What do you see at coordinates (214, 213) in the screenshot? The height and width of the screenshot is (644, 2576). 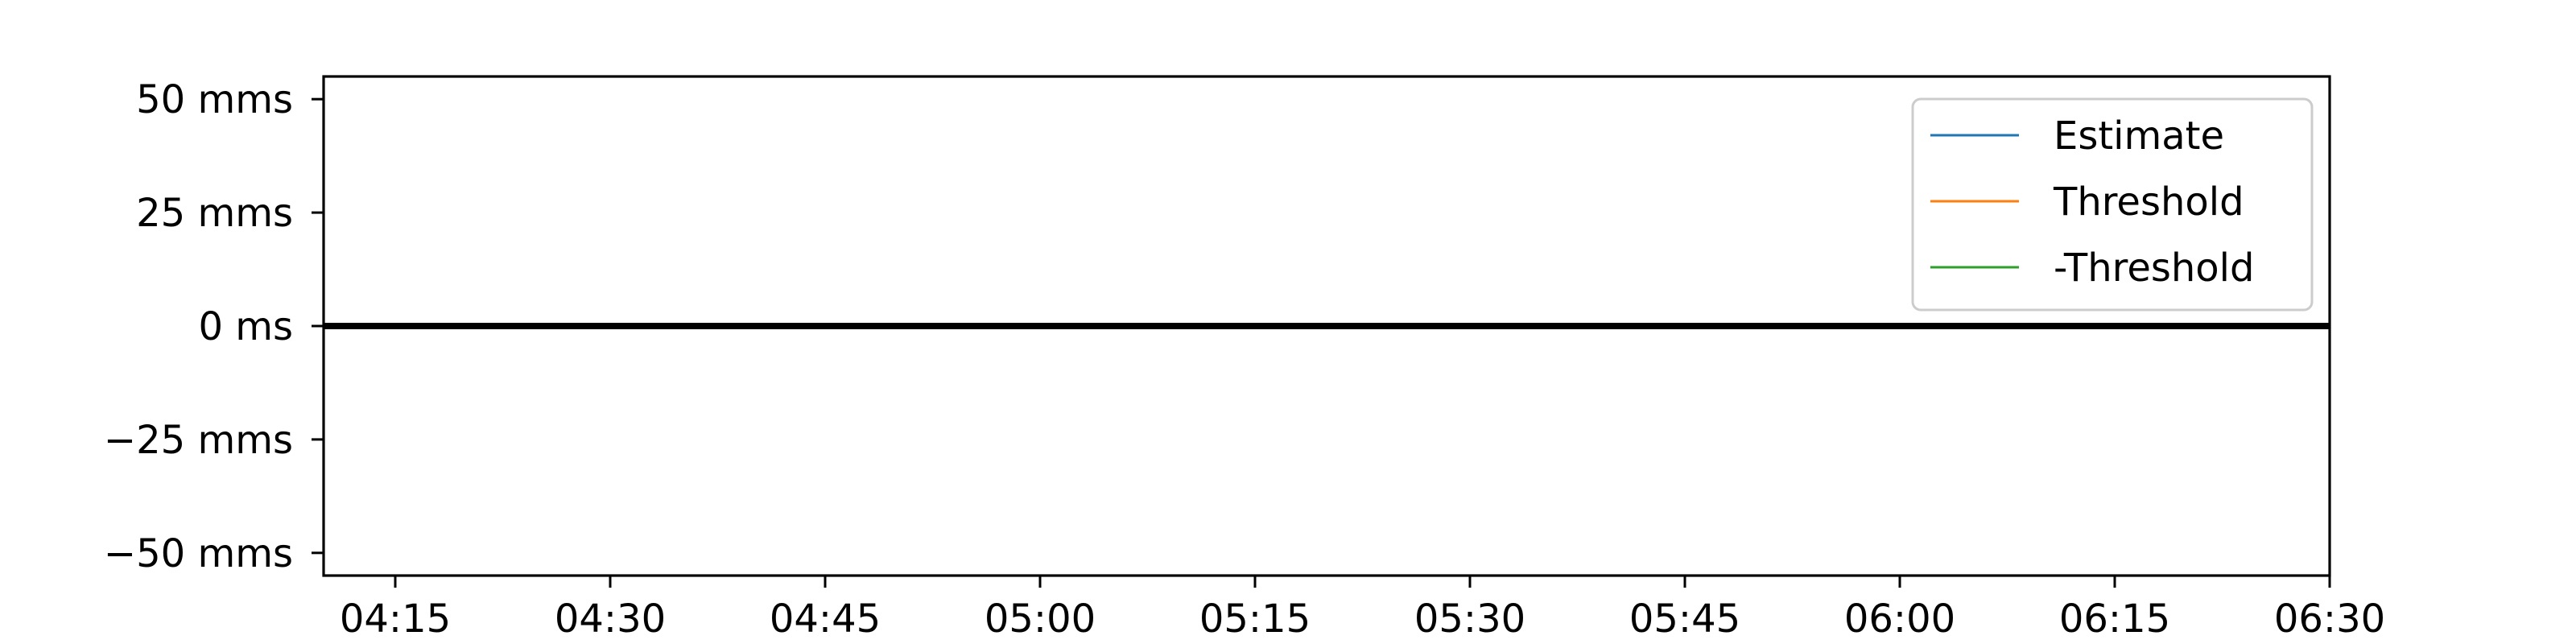 I see `y-tick-label: 25 mms` at bounding box center [214, 213].